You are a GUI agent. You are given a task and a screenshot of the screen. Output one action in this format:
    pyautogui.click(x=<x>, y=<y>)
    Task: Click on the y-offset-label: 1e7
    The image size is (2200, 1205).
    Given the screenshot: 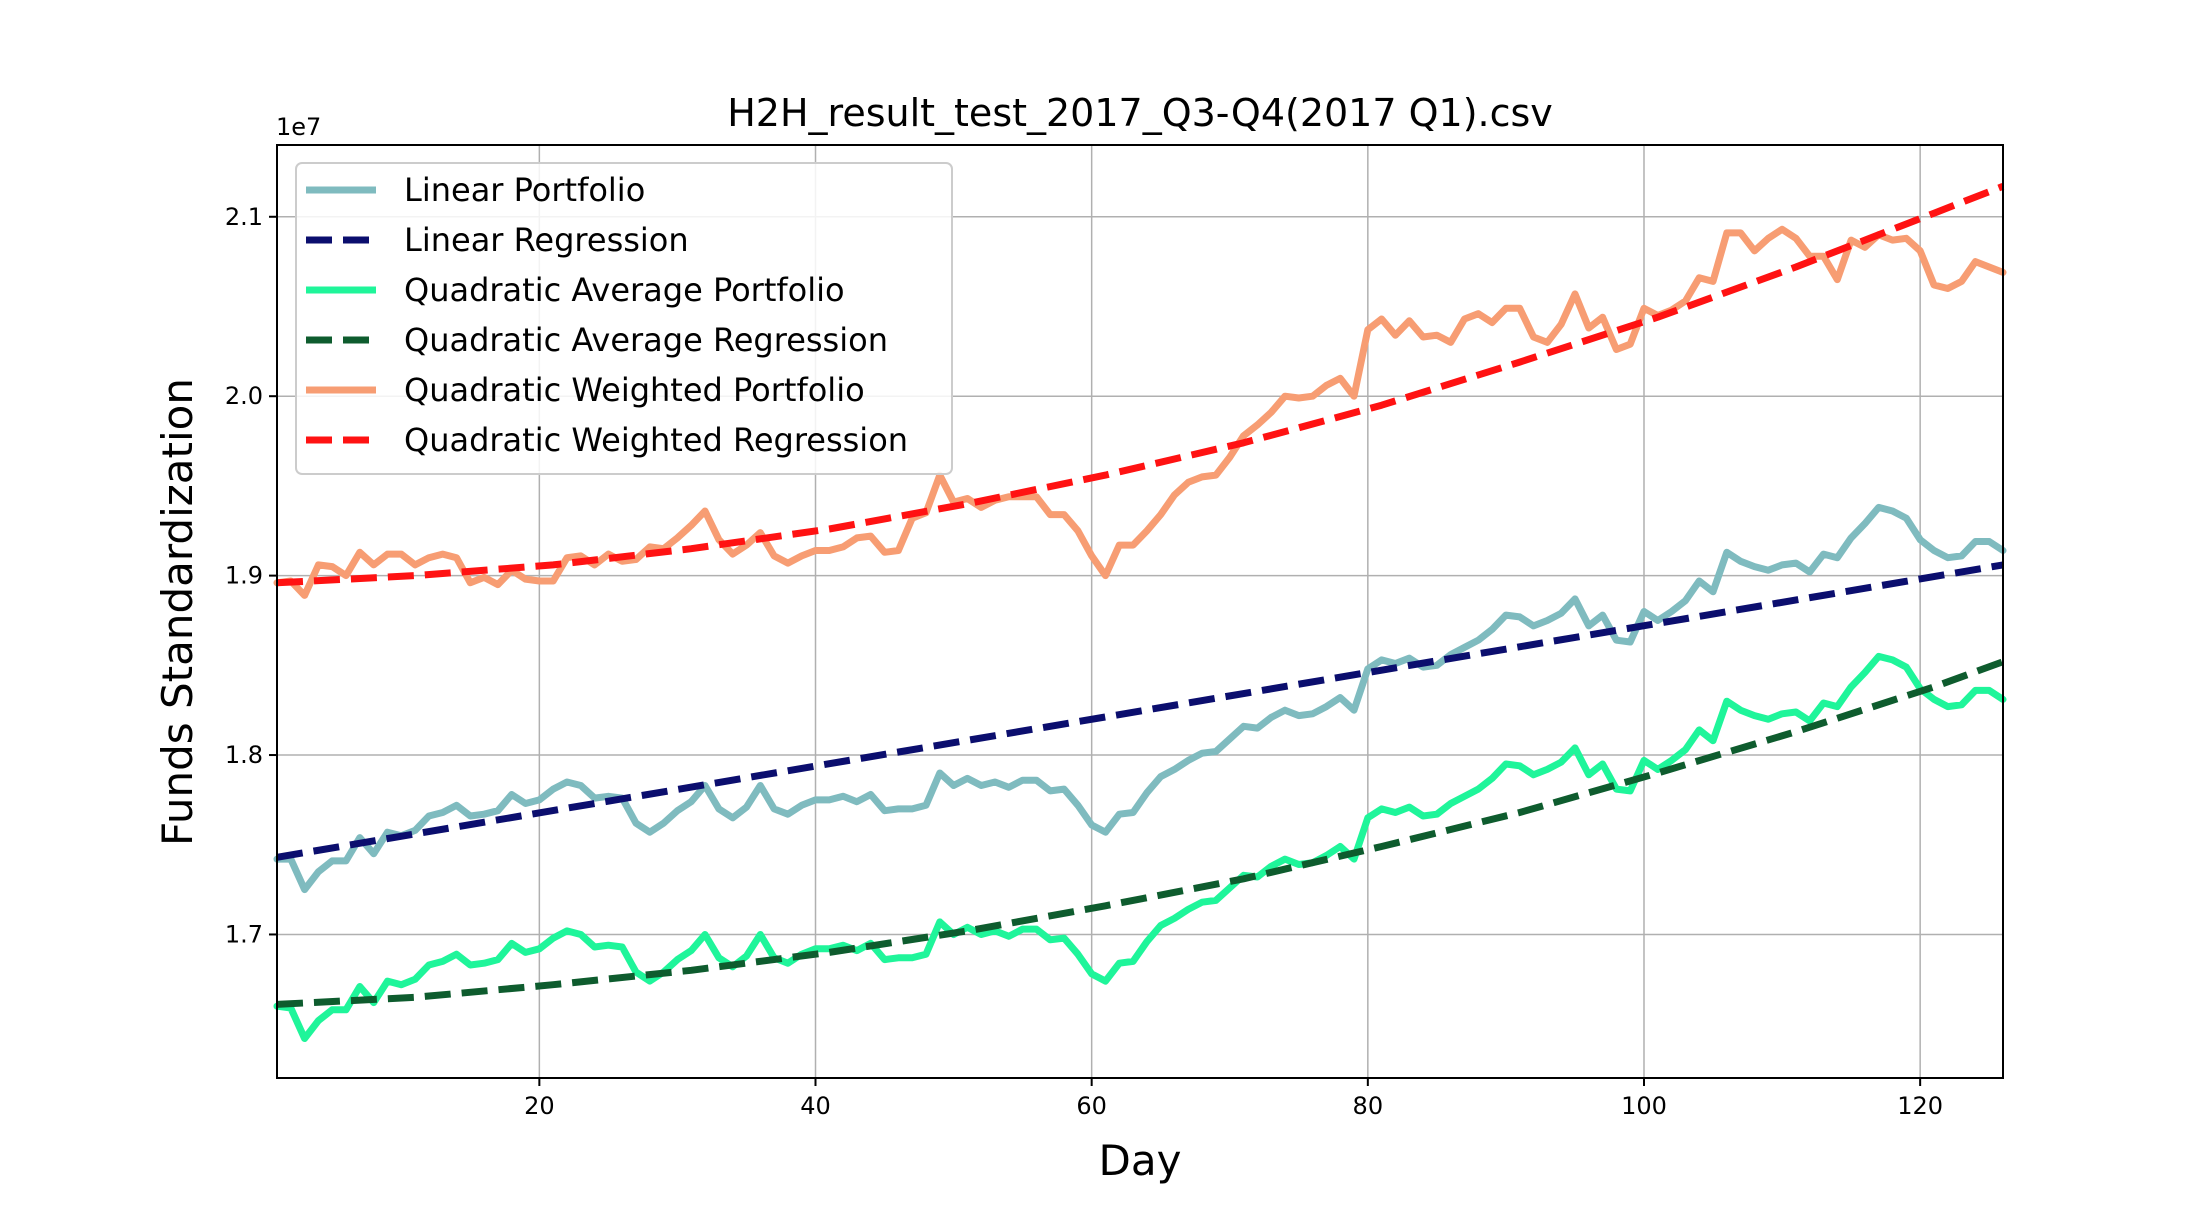 What is the action you would take?
    pyautogui.click(x=298, y=127)
    